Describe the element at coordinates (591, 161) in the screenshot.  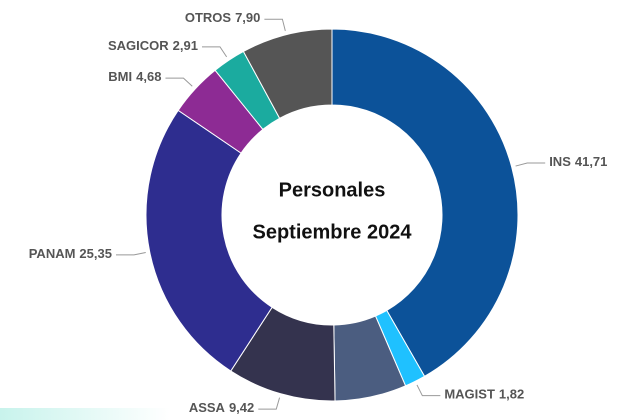
I see `value-label: 41,71` at that location.